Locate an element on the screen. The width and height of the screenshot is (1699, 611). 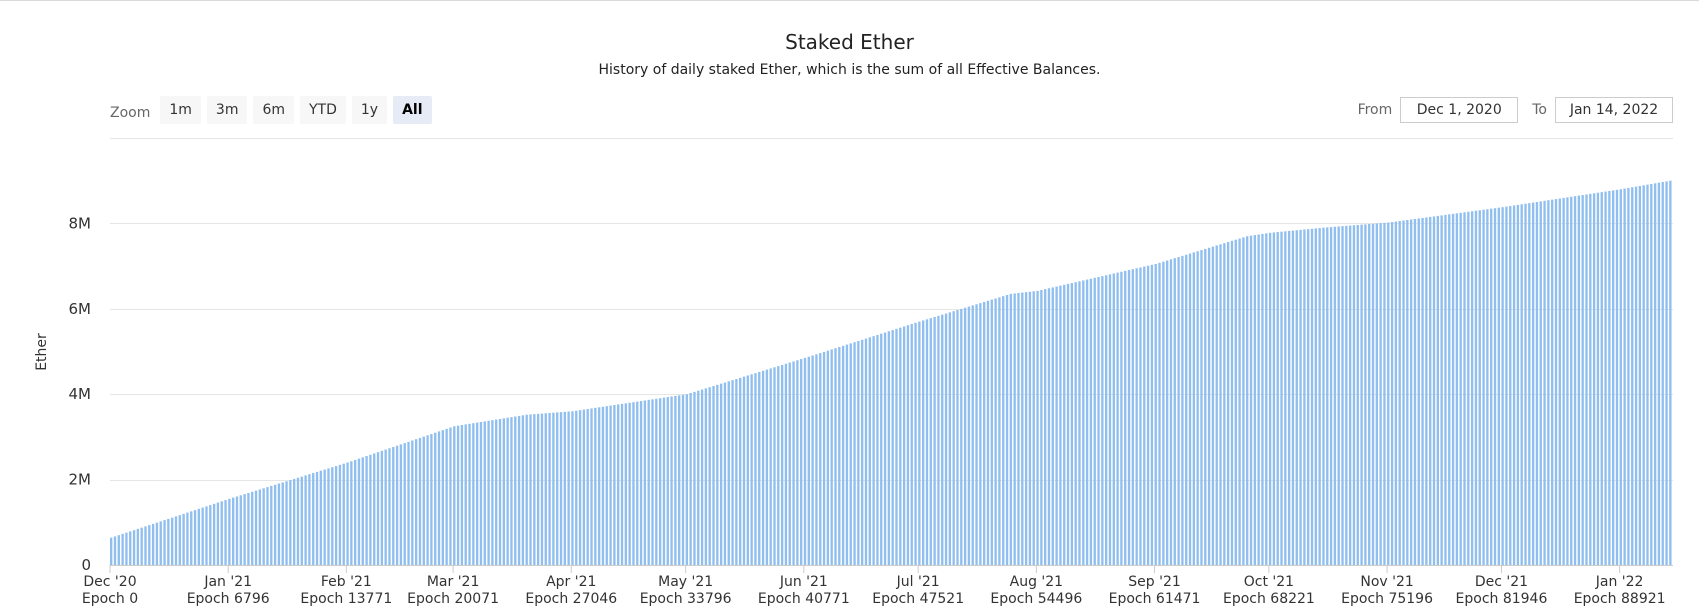
zoom-6m-button: 6m is located at coordinates (273, 110).